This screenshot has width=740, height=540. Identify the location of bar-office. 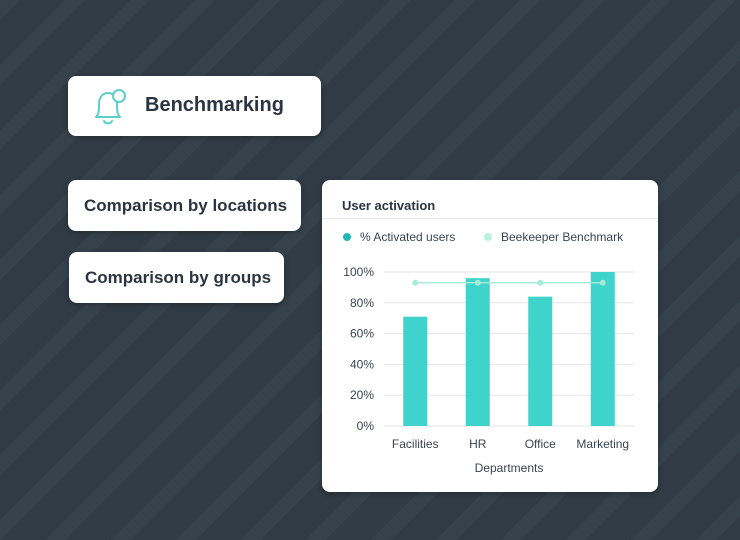
(540, 361).